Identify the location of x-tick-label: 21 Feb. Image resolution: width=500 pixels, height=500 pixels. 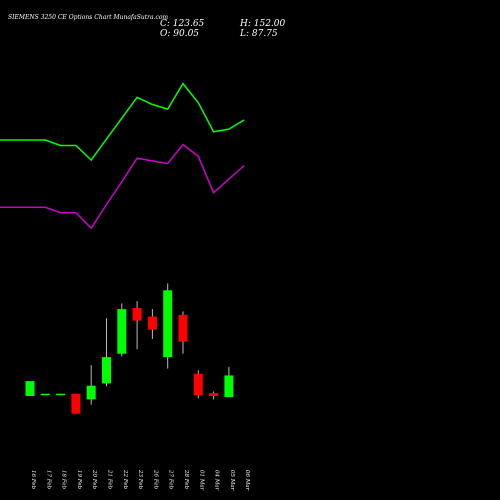
(110, 479).